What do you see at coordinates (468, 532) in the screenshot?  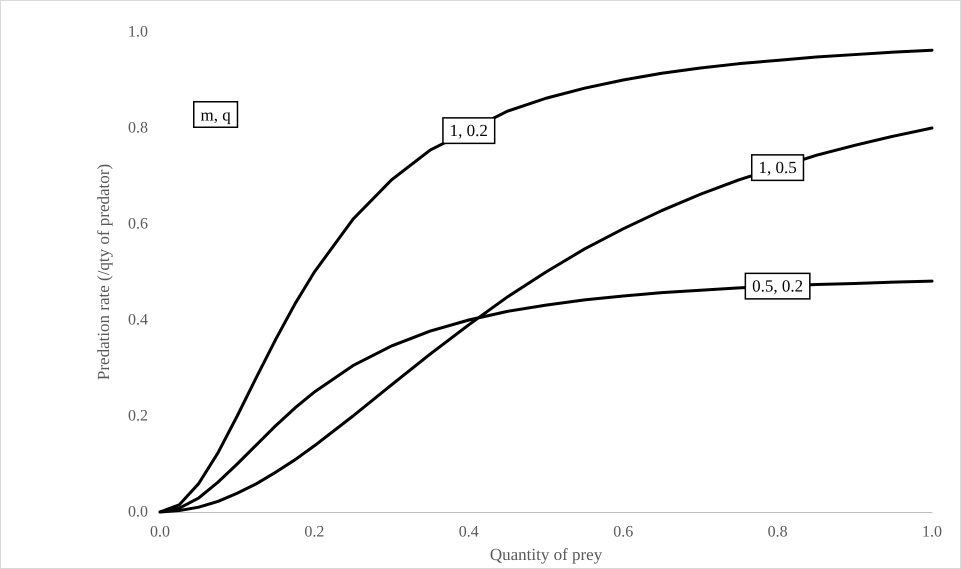 I see `x-tick-label: 0.4` at bounding box center [468, 532].